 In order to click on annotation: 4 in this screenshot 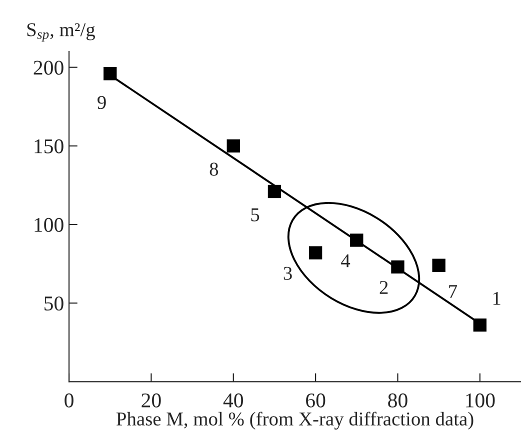, I will do `click(345, 261)`.